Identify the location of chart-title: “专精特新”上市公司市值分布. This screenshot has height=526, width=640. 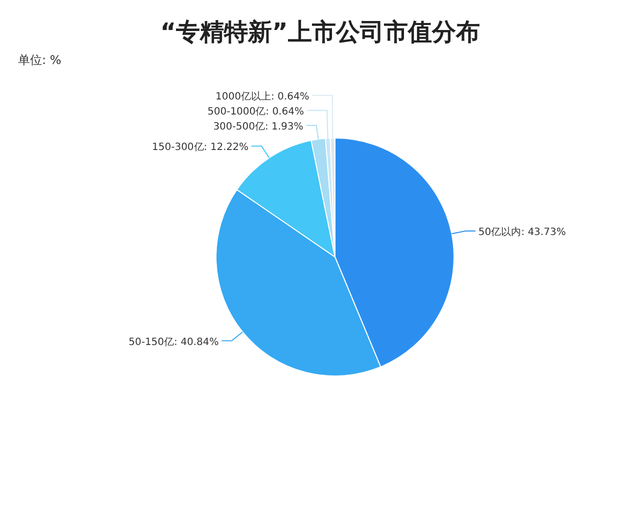
(320, 32).